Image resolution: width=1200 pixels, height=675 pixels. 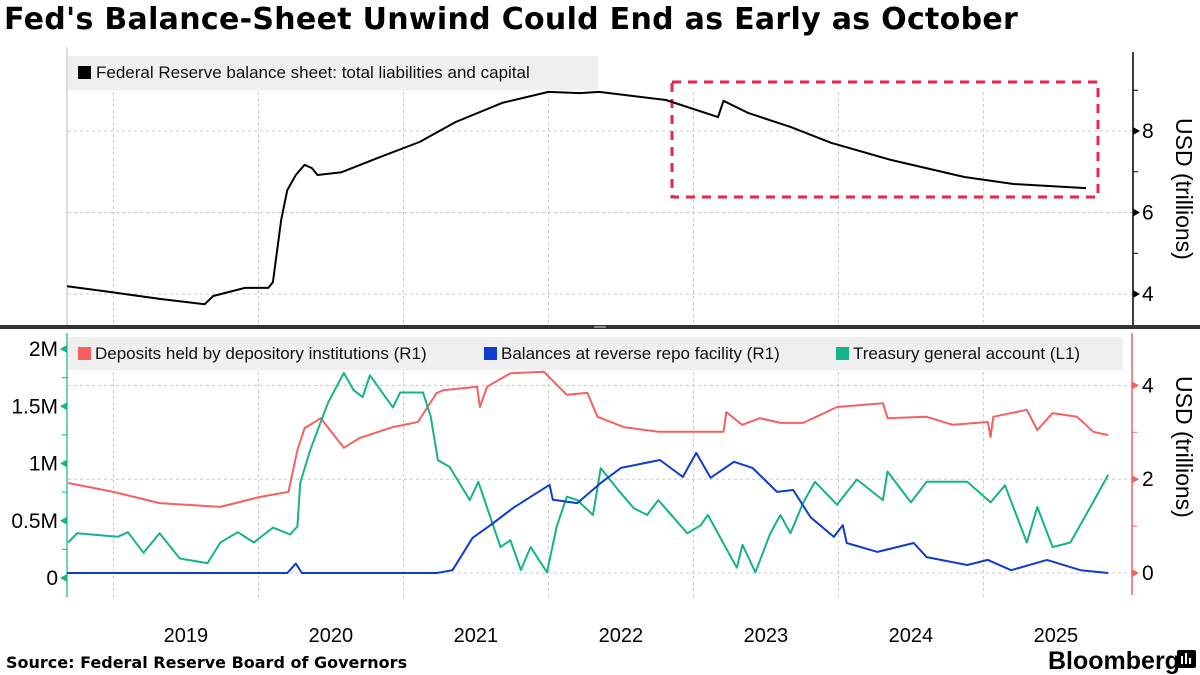 I want to click on left-y-tick-label: 0, so click(x=52, y=578).